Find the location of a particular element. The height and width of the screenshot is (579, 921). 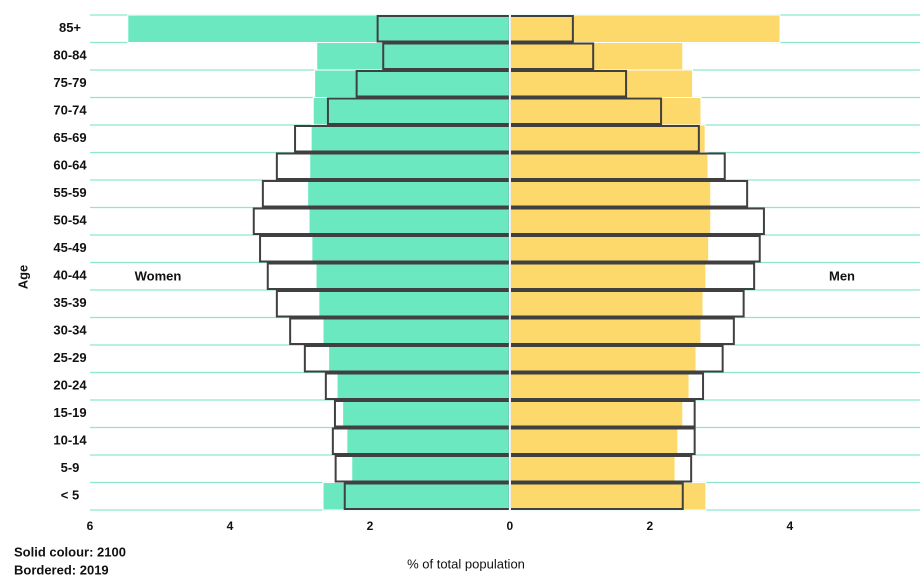

legend-label: Women is located at coordinates (158, 275).